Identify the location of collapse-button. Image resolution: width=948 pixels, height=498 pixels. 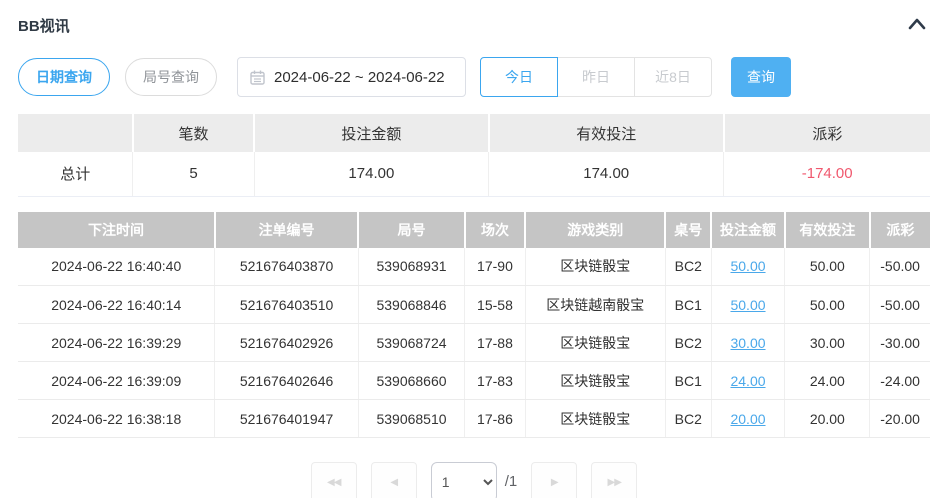
(917, 25).